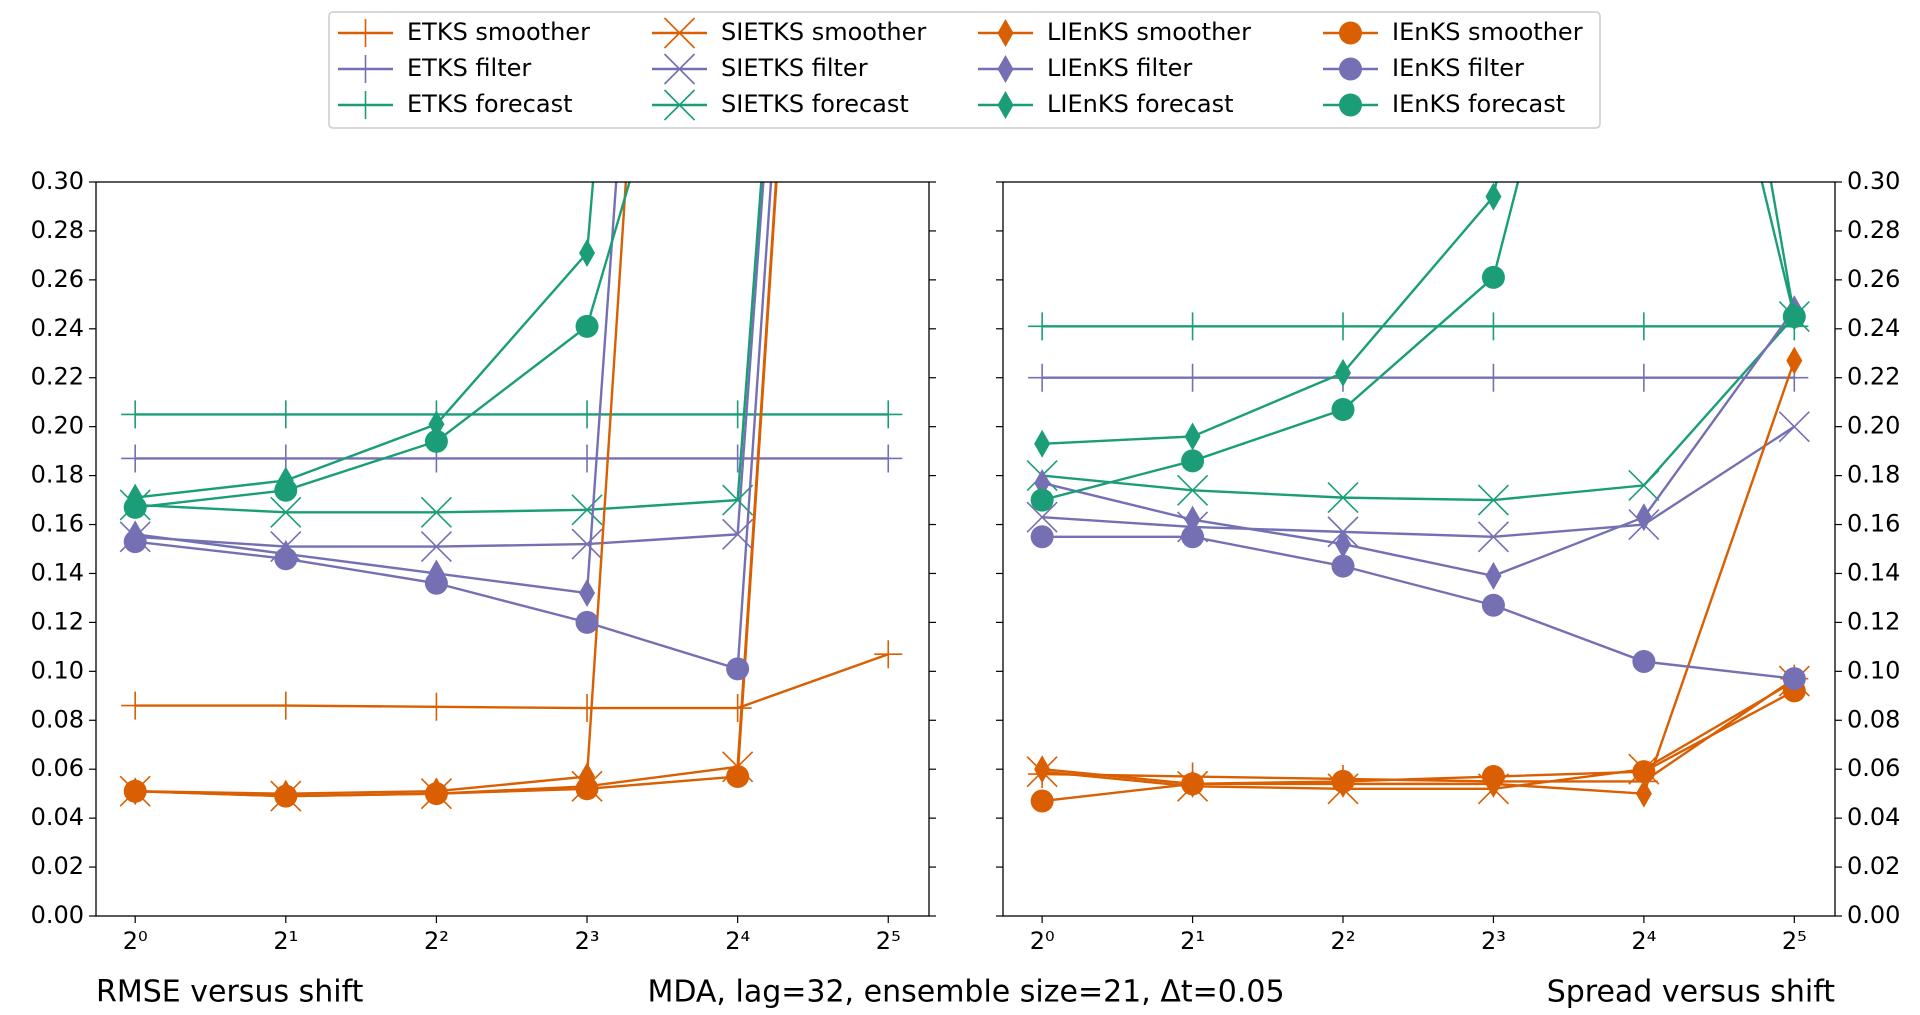  What do you see at coordinates (57, 230) in the screenshot?
I see `y-tick-label: 0.28` at bounding box center [57, 230].